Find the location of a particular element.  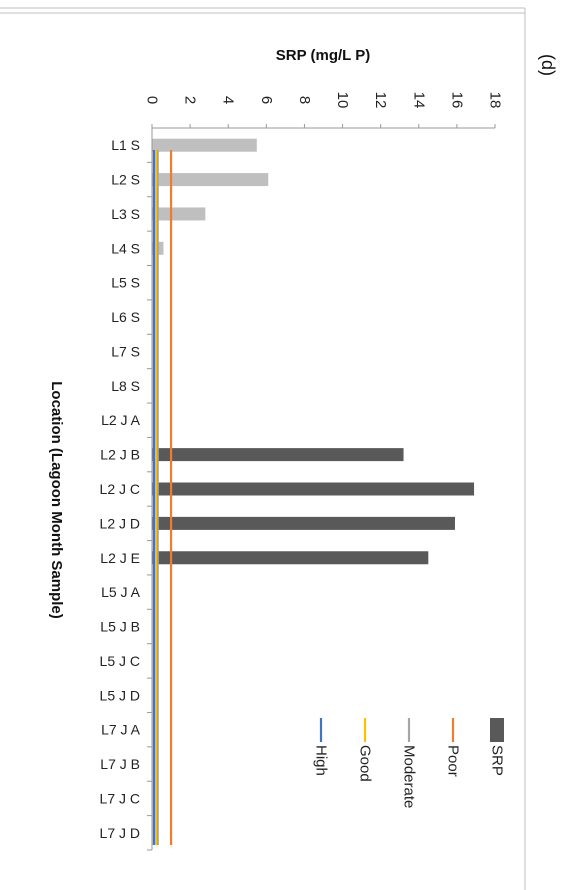

category-label: L2 J A is located at coordinates (121, 420).